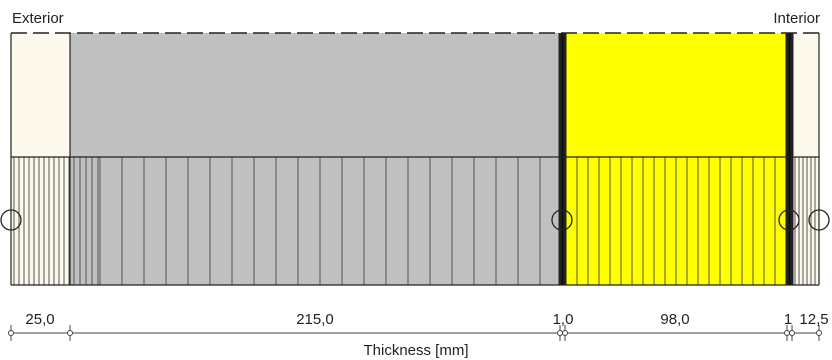 The image size is (832, 360). I want to click on thickness-label-4: 98,0, so click(674, 319).